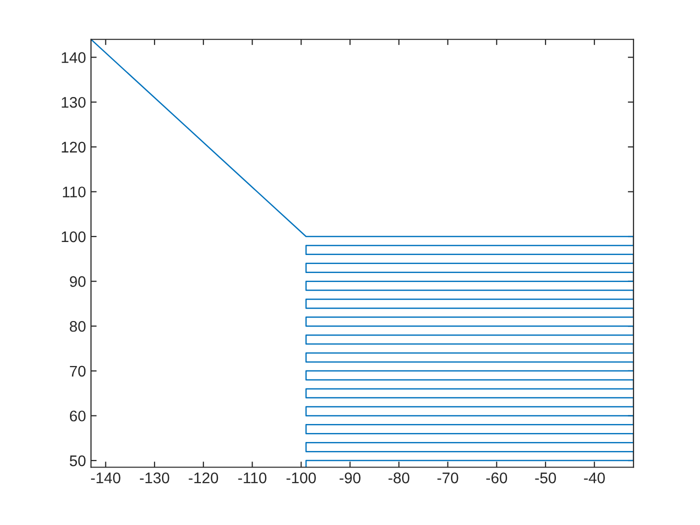  I want to click on y-tick-label: 70, so click(78, 371).